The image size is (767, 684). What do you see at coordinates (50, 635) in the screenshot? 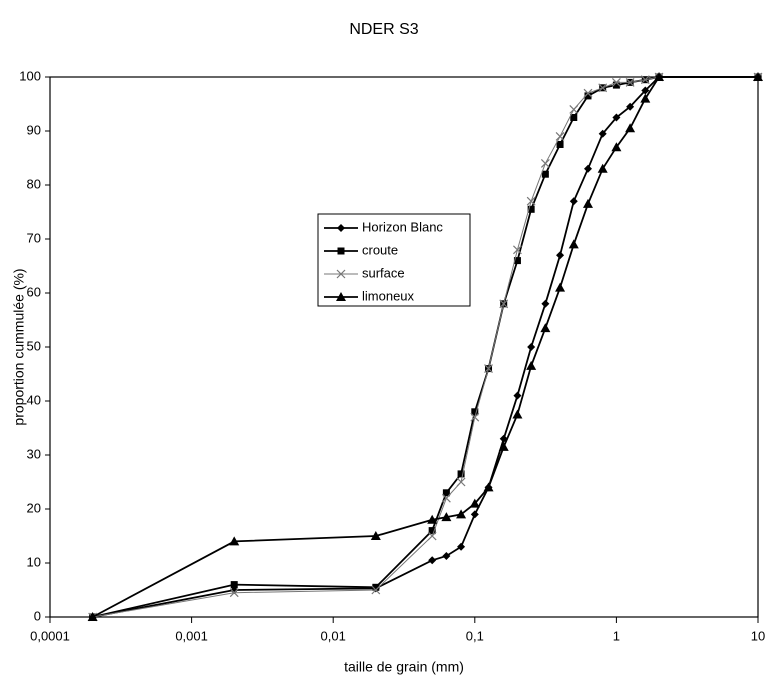
I see `x-tick-label: 0,0001` at bounding box center [50, 635].